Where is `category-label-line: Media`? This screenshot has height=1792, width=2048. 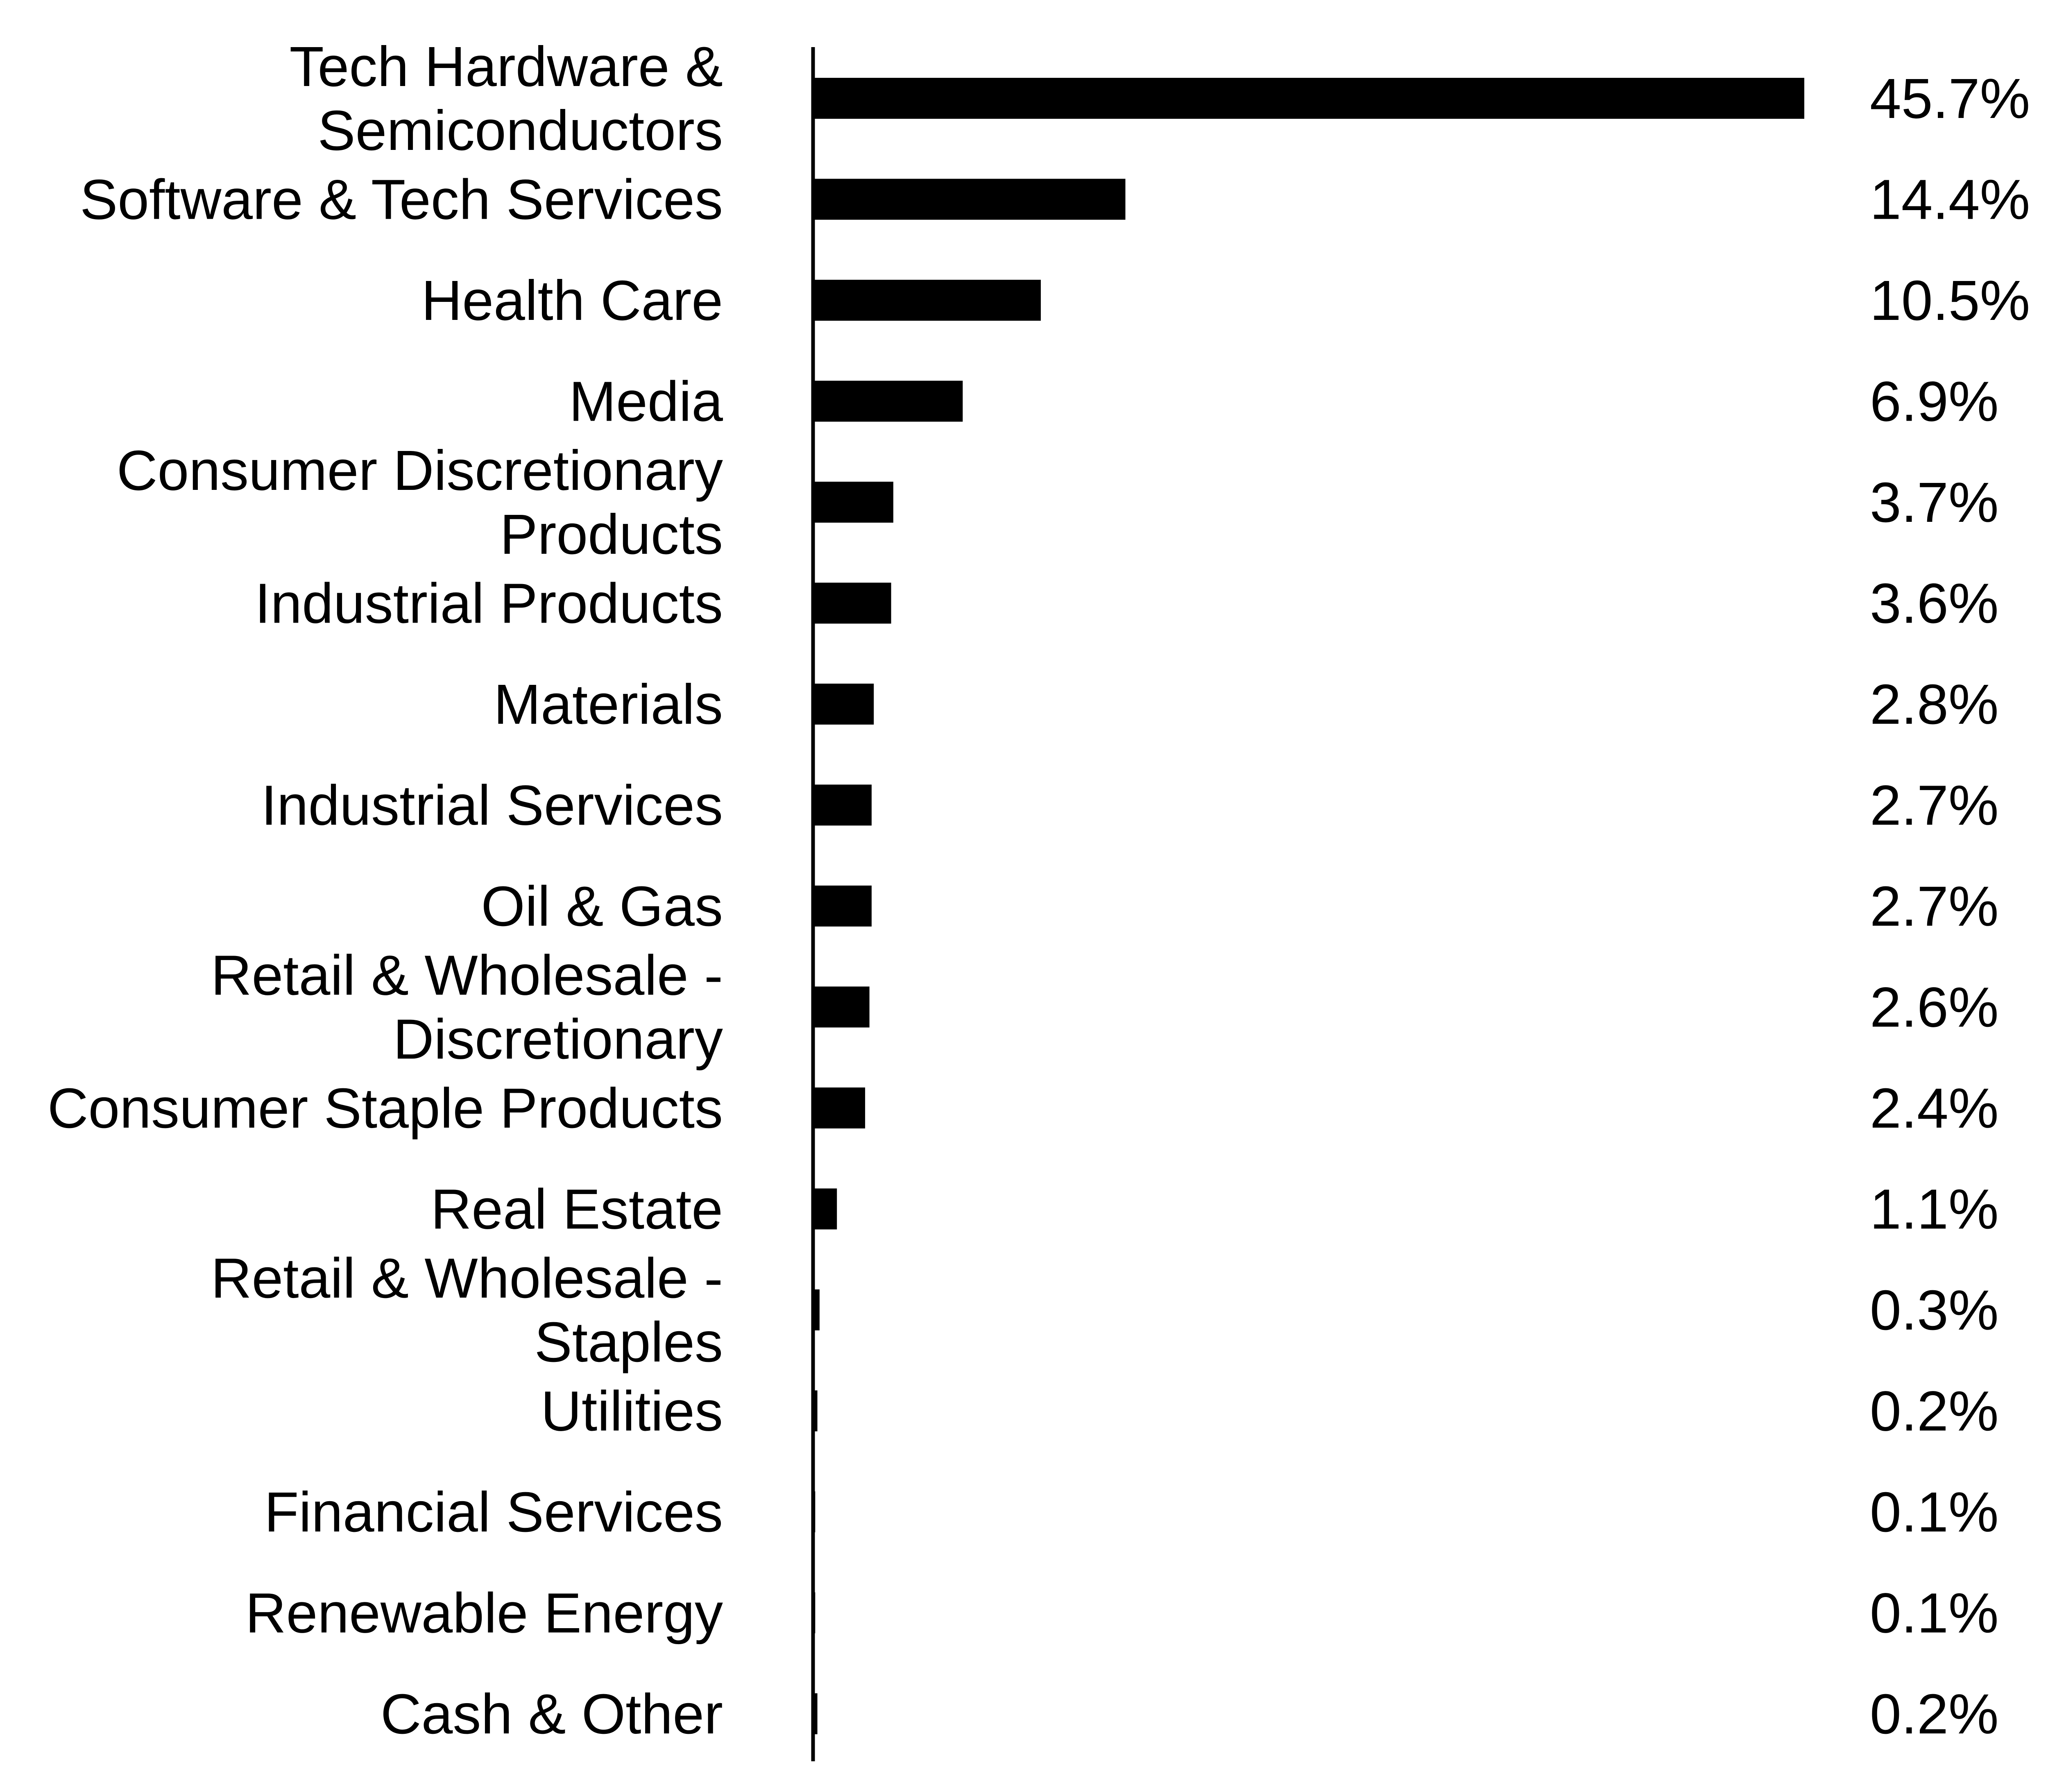
category-label-line: Media is located at coordinates (646, 401).